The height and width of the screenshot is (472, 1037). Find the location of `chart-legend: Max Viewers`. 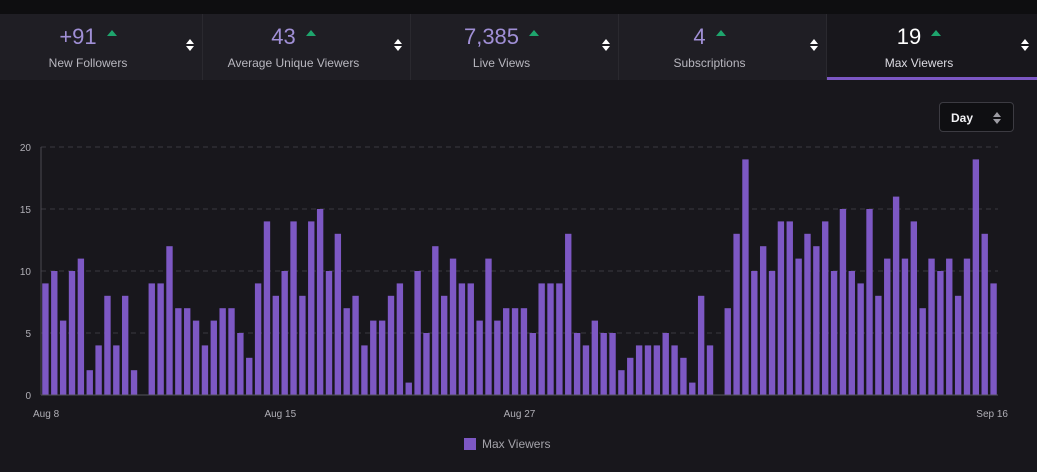

chart-legend: Max Viewers is located at coordinates (507, 444).